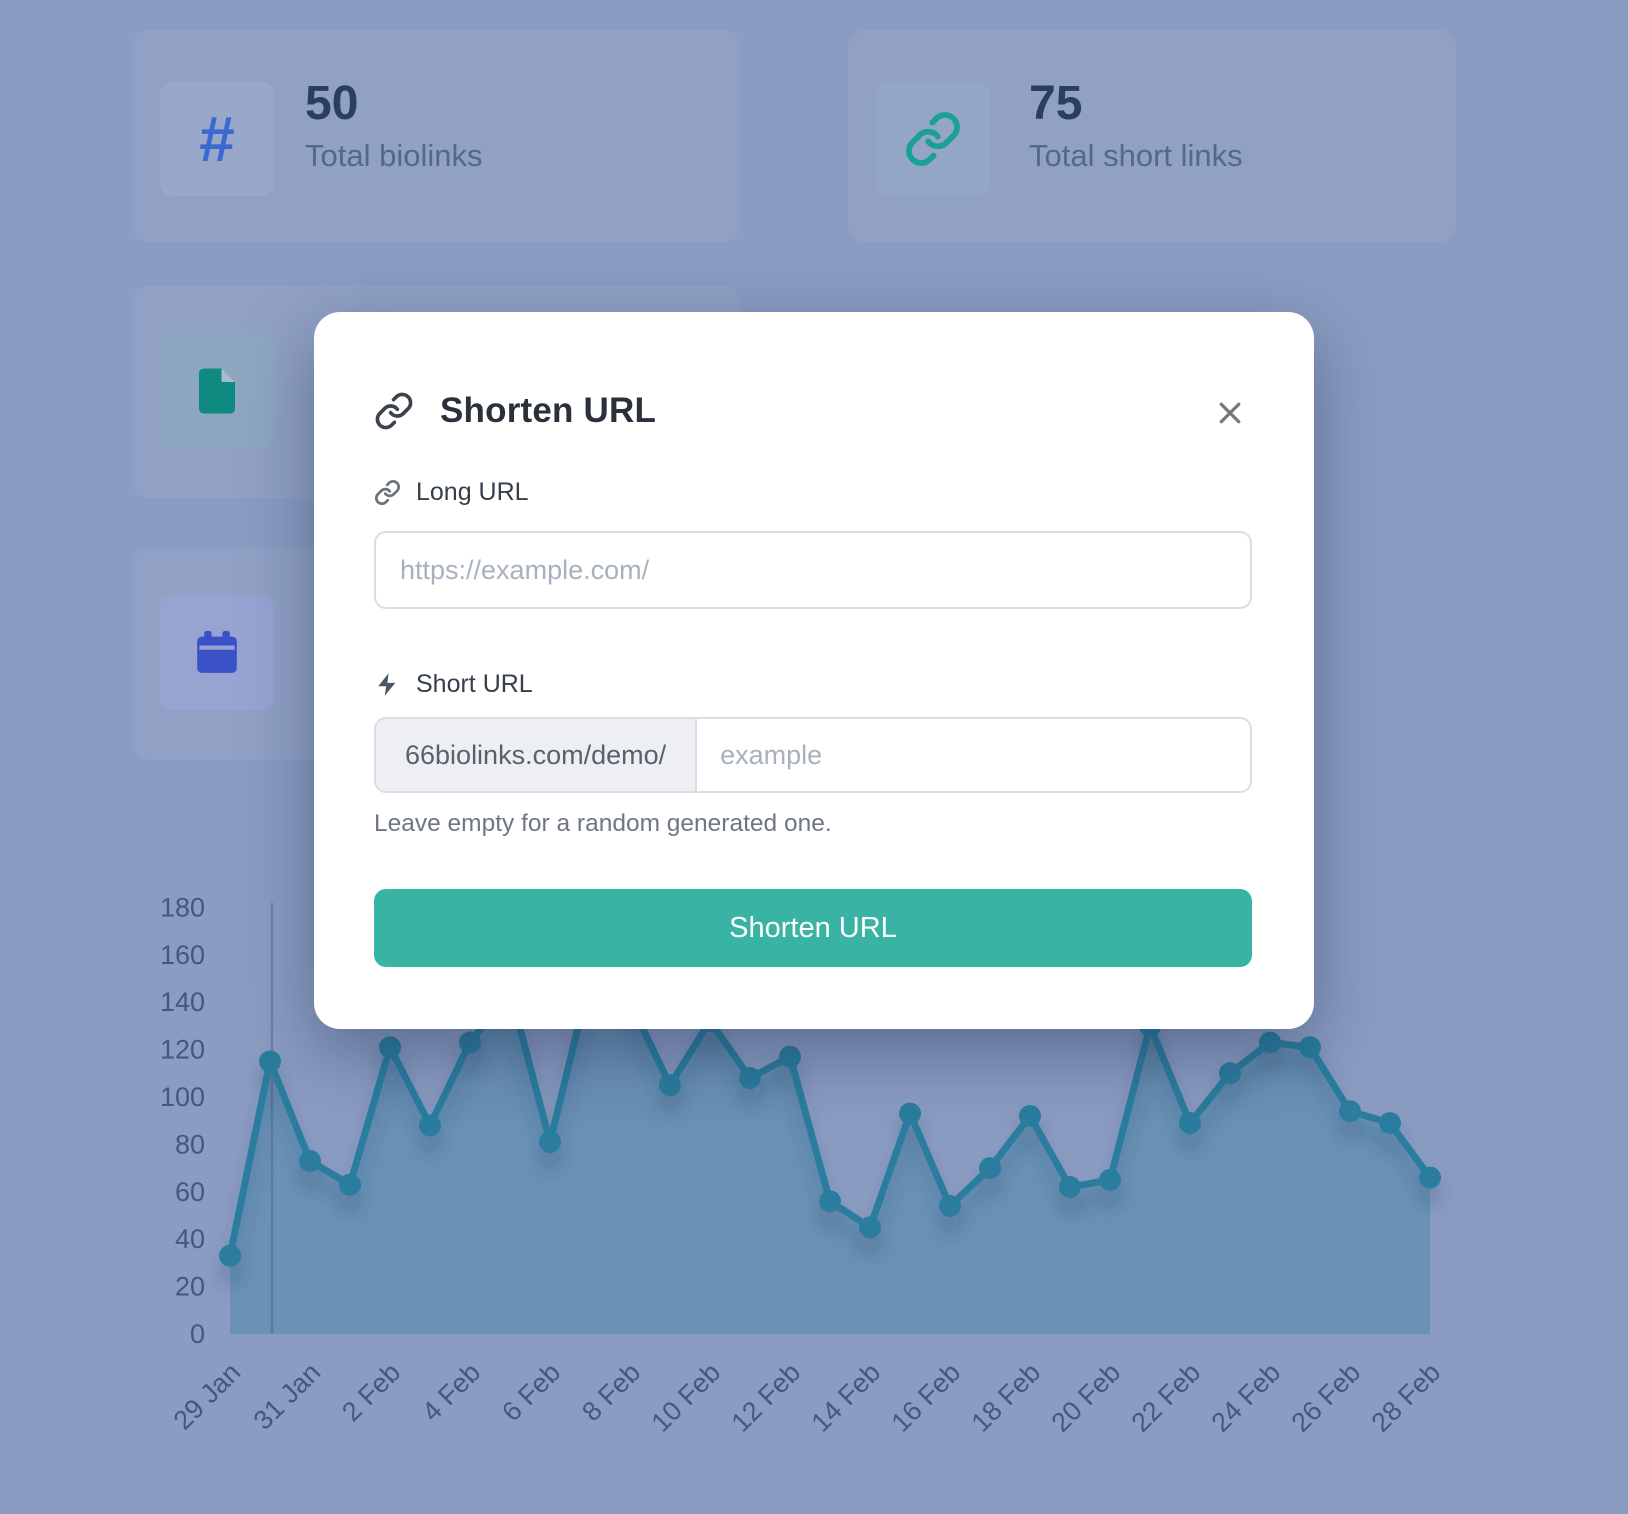 The width and height of the screenshot is (1628, 1514). What do you see at coordinates (217, 653) in the screenshot?
I see `calendar-icon` at bounding box center [217, 653].